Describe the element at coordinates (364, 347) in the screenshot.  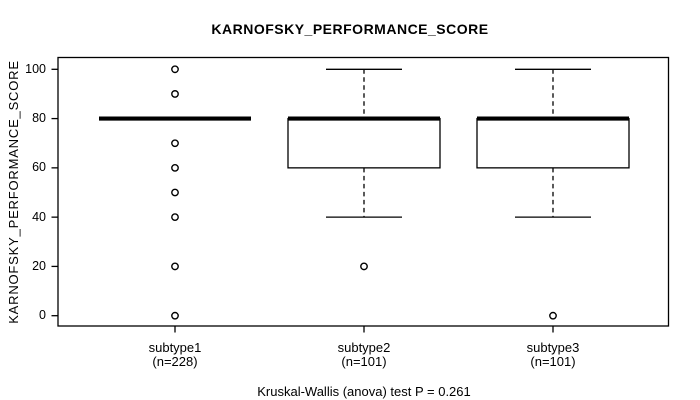
I see `group-name: subtype2` at that location.